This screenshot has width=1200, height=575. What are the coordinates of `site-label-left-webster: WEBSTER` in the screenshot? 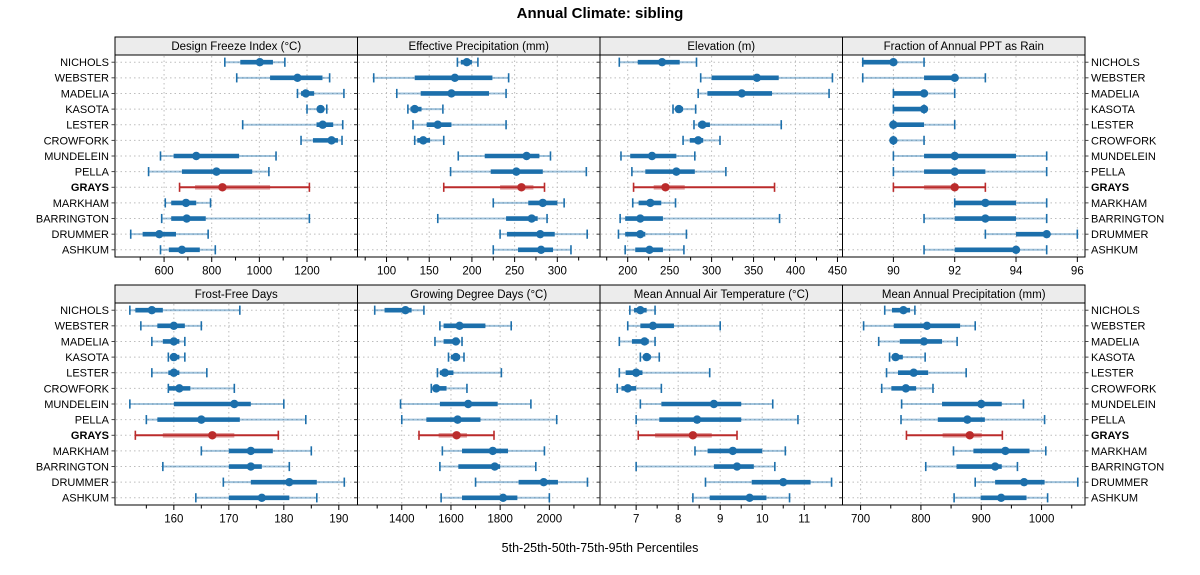 It's located at (82, 79).